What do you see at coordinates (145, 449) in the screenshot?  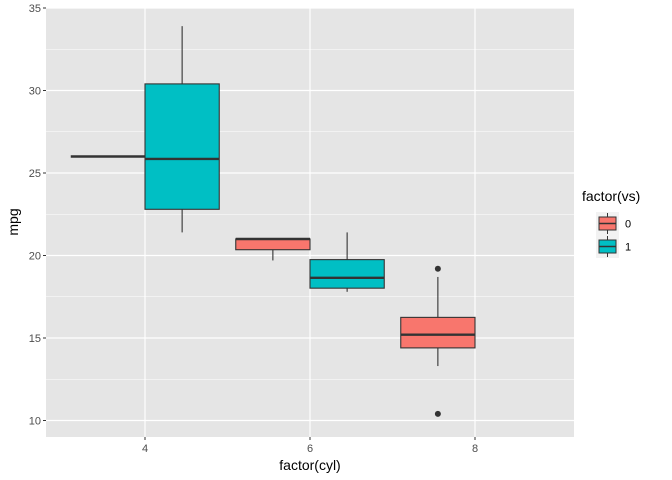 I see `x-tick-label: 4` at bounding box center [145, 449].